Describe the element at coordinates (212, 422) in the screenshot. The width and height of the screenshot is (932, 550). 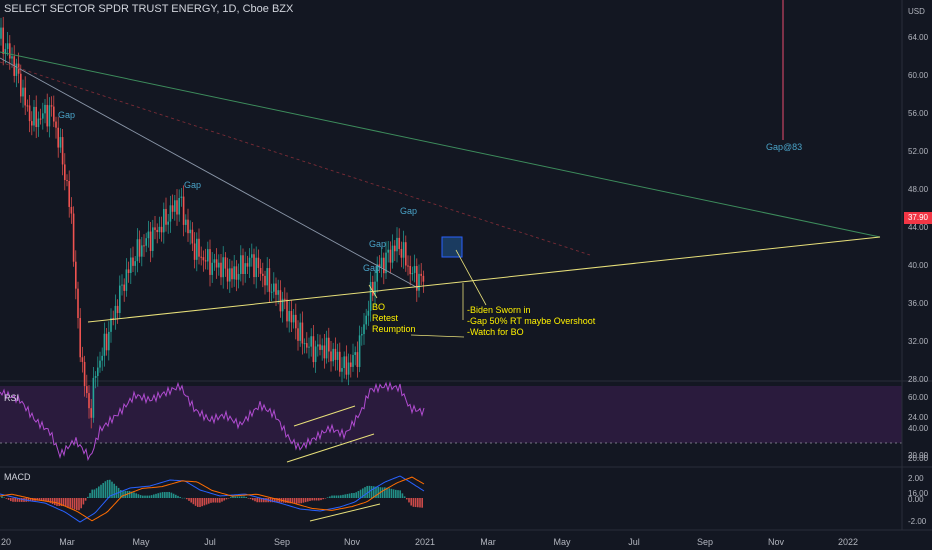
I see `rsi-plot` at that location.